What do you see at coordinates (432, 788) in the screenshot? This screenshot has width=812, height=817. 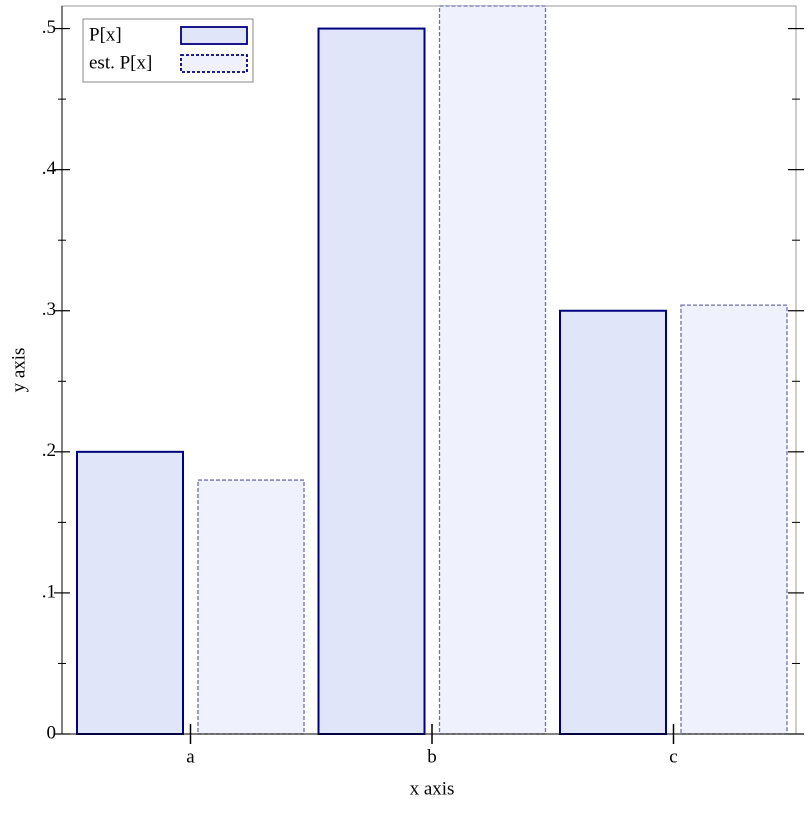 I see `x-axis-label: x axis` at bounding box center [432, 788].